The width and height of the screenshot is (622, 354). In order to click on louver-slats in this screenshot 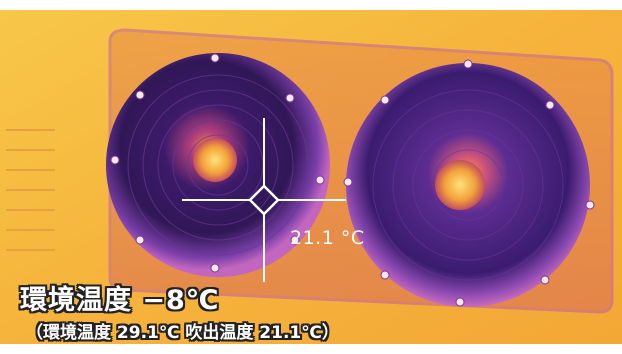, I will do `click(30, 190)`.